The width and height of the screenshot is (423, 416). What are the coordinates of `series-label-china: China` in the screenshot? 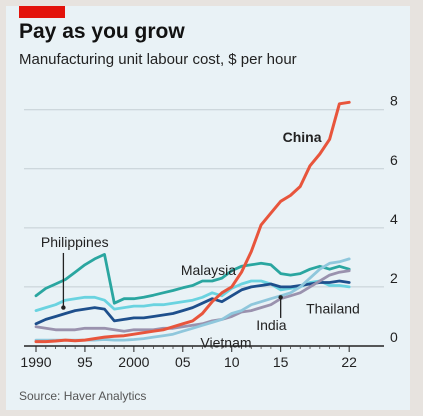 It's located at (302, 137).